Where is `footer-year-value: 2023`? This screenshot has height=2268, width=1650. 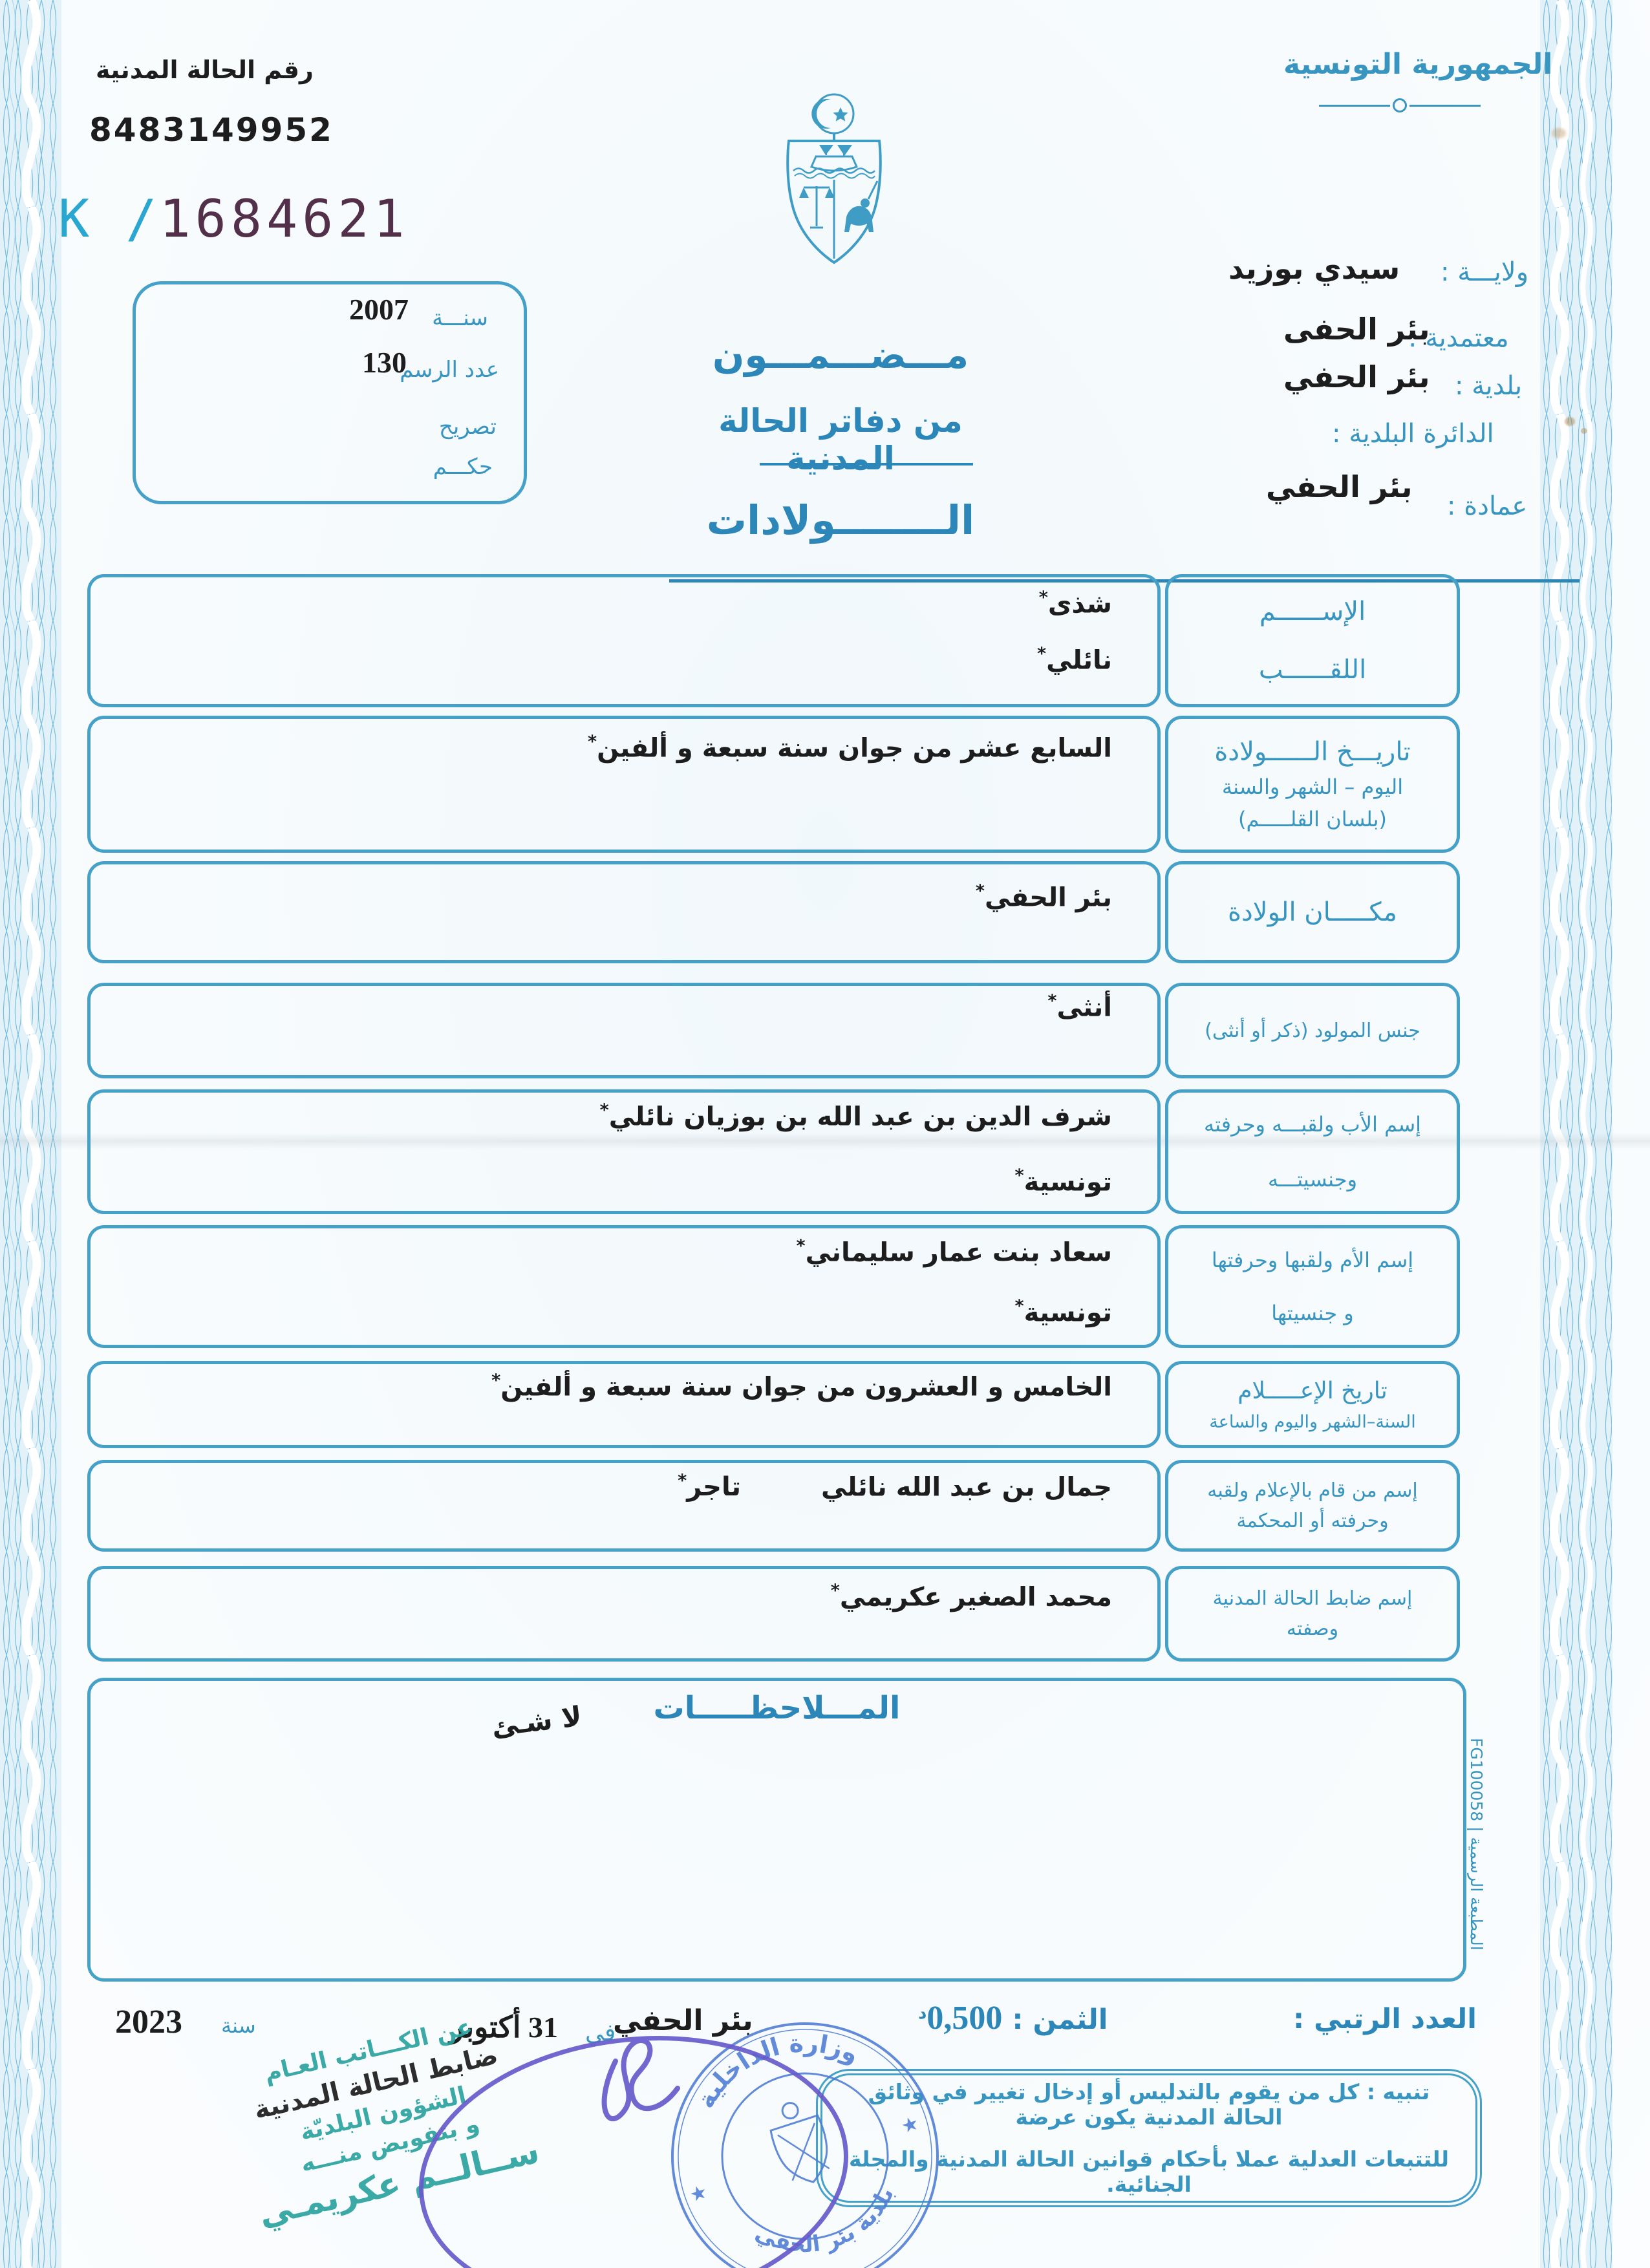 footer-year-value: 2023 is located at coordinates (148, 2022).